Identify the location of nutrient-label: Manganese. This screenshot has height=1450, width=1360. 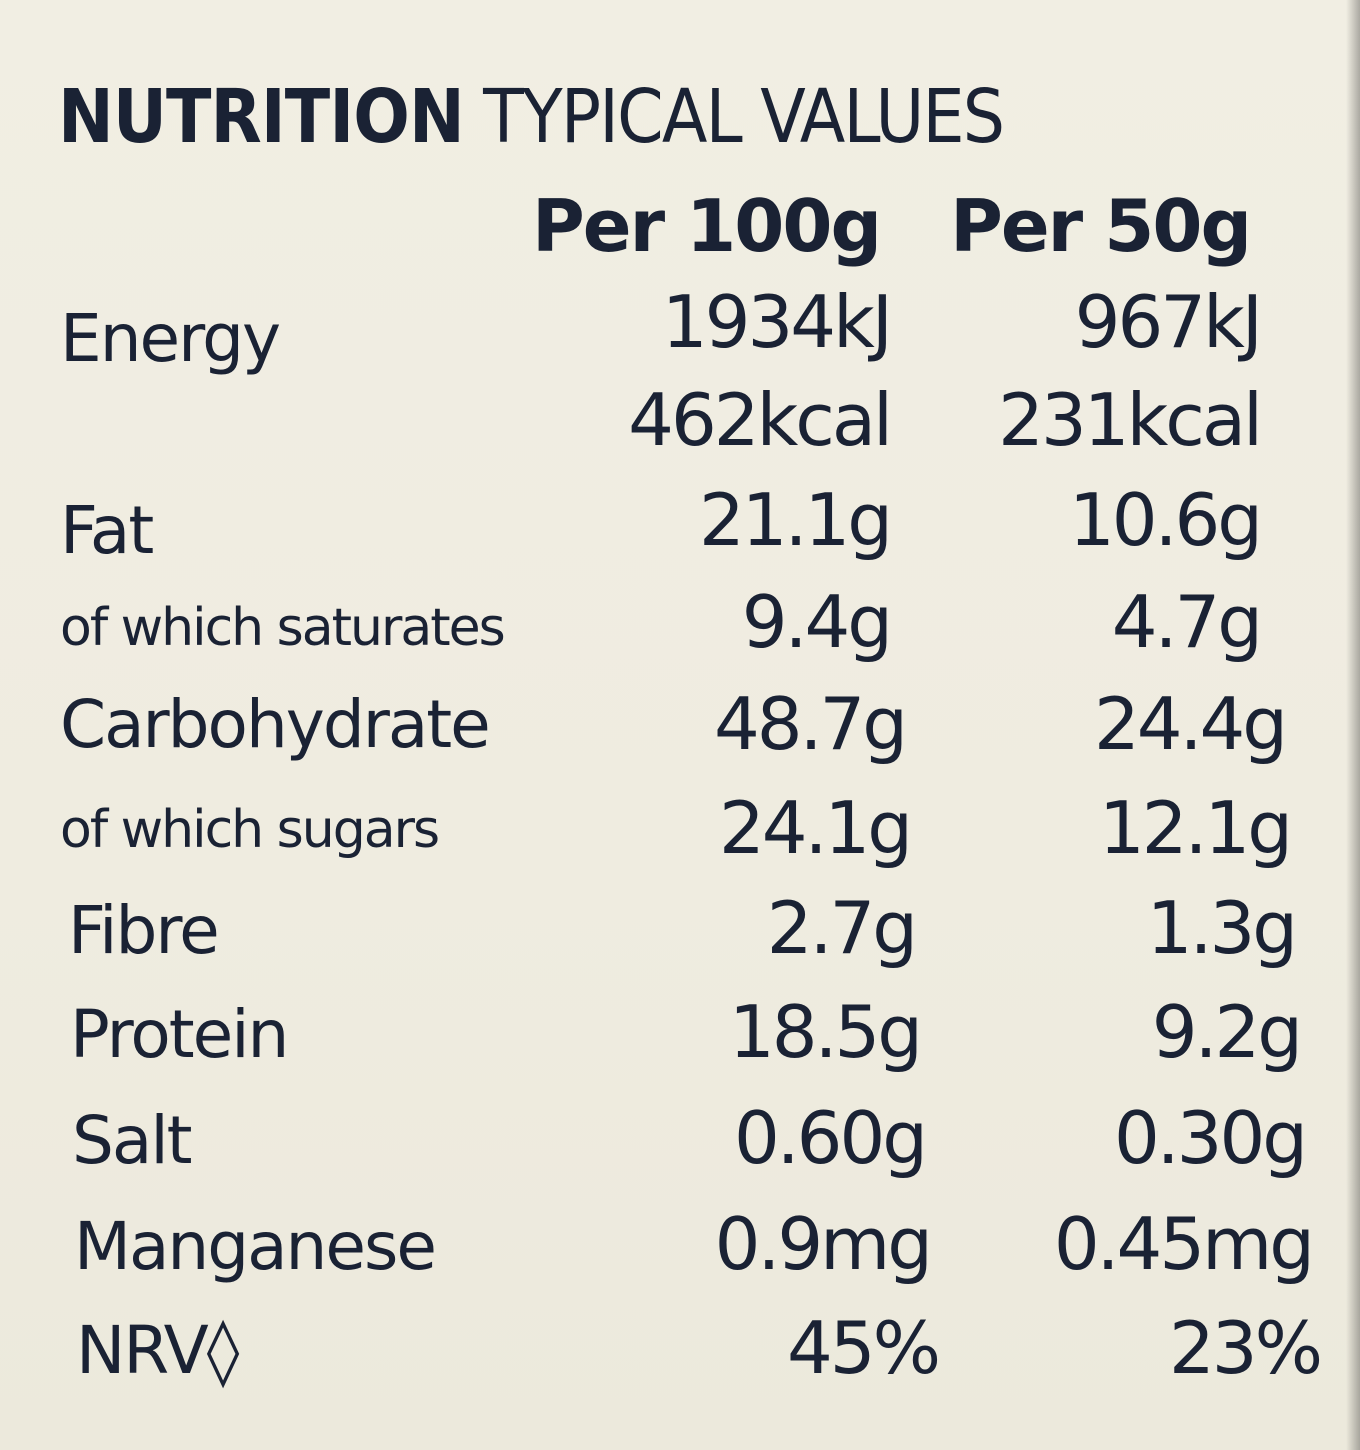
(255, 1246).